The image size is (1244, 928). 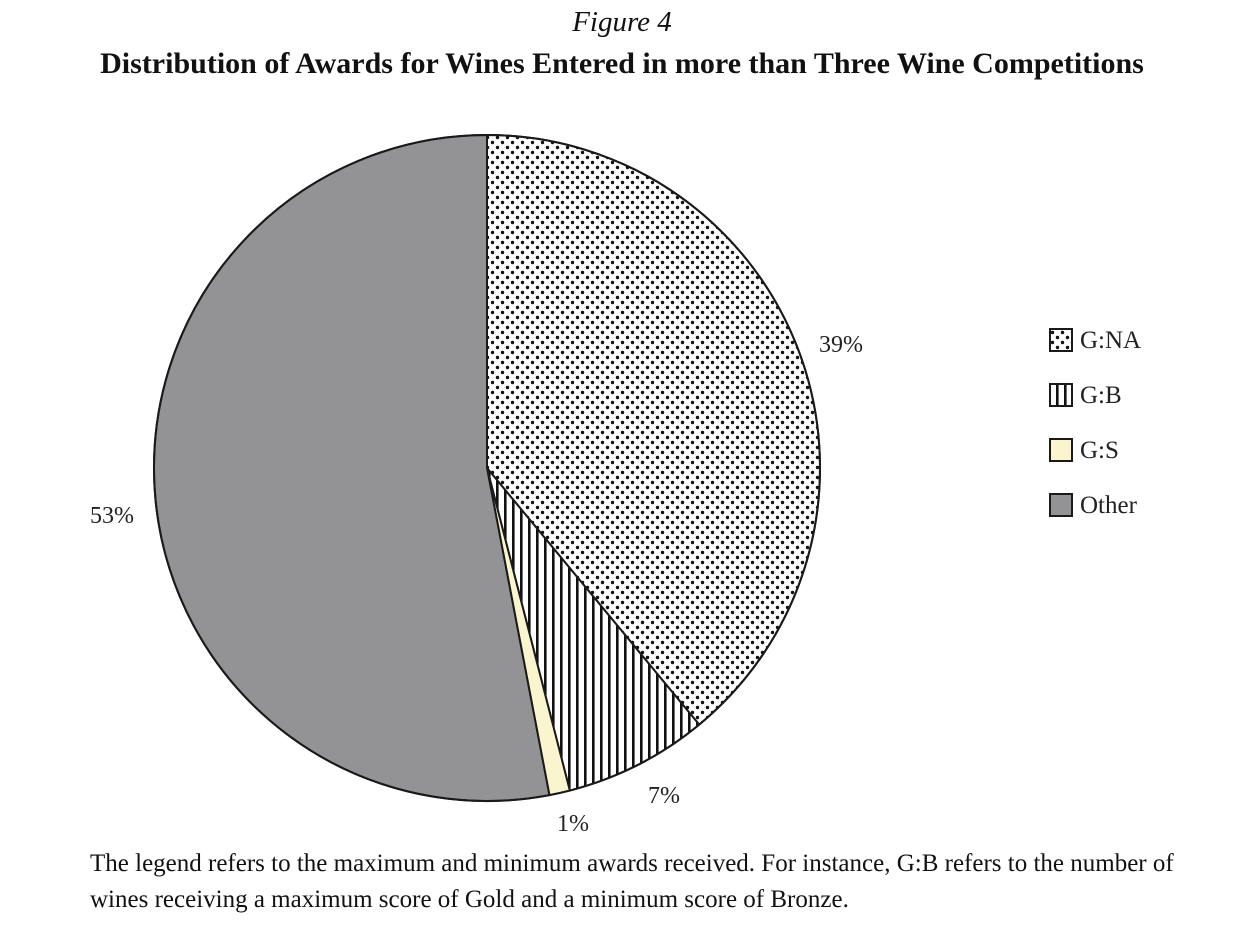 What do you see at coordinates (1095, 423) in the screenshot?
I see `legend: G:NA G:B G:S Other` at bounding box center [1095, 423].